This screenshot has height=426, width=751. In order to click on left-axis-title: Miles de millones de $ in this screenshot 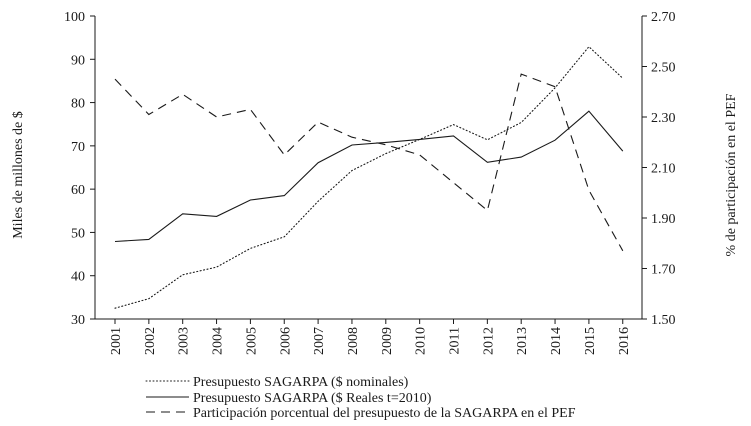, I will do `click(18, 175)`.